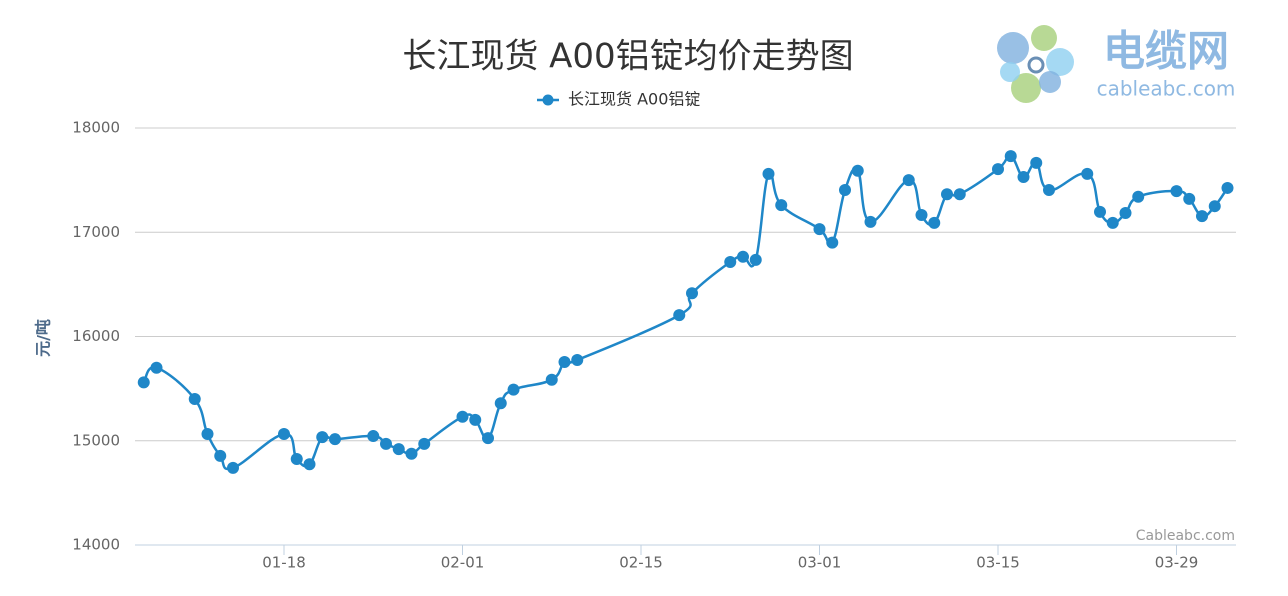 The image size is (1288, 596). Describe the element at coordinates (96, 128) in the screenshot. I see `y-tick-label: 18000` at that location.